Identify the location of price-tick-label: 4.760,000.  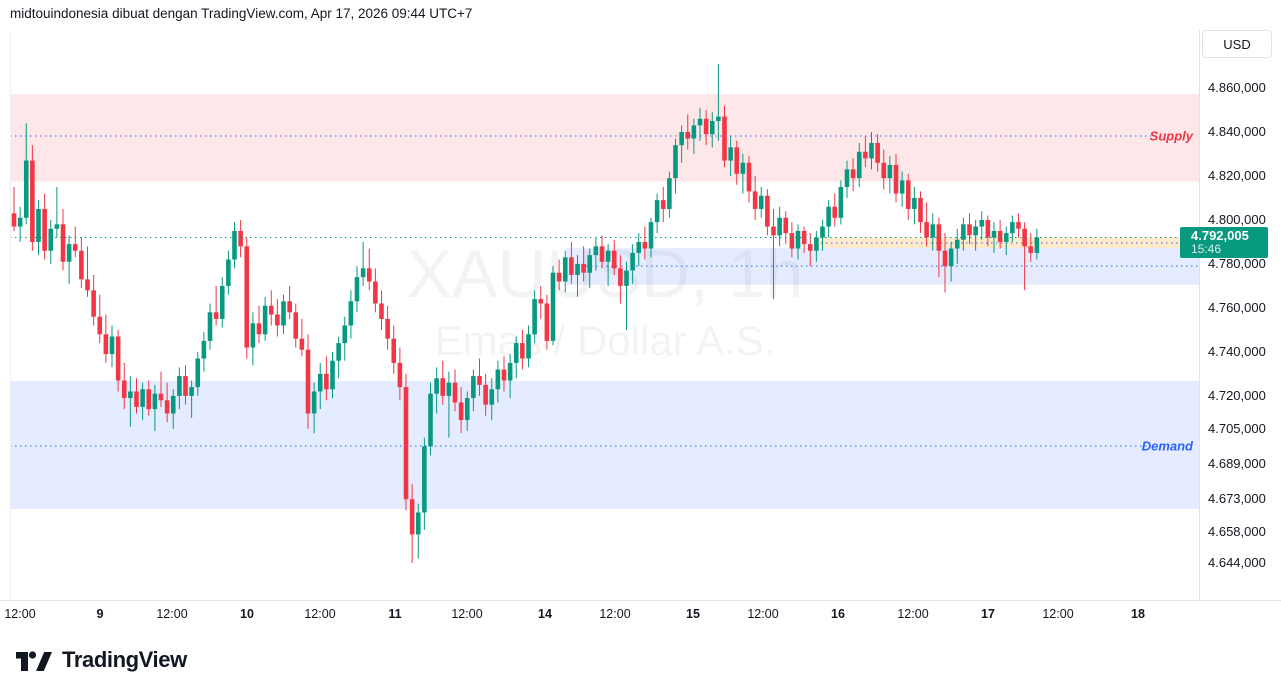
(1237, 307).